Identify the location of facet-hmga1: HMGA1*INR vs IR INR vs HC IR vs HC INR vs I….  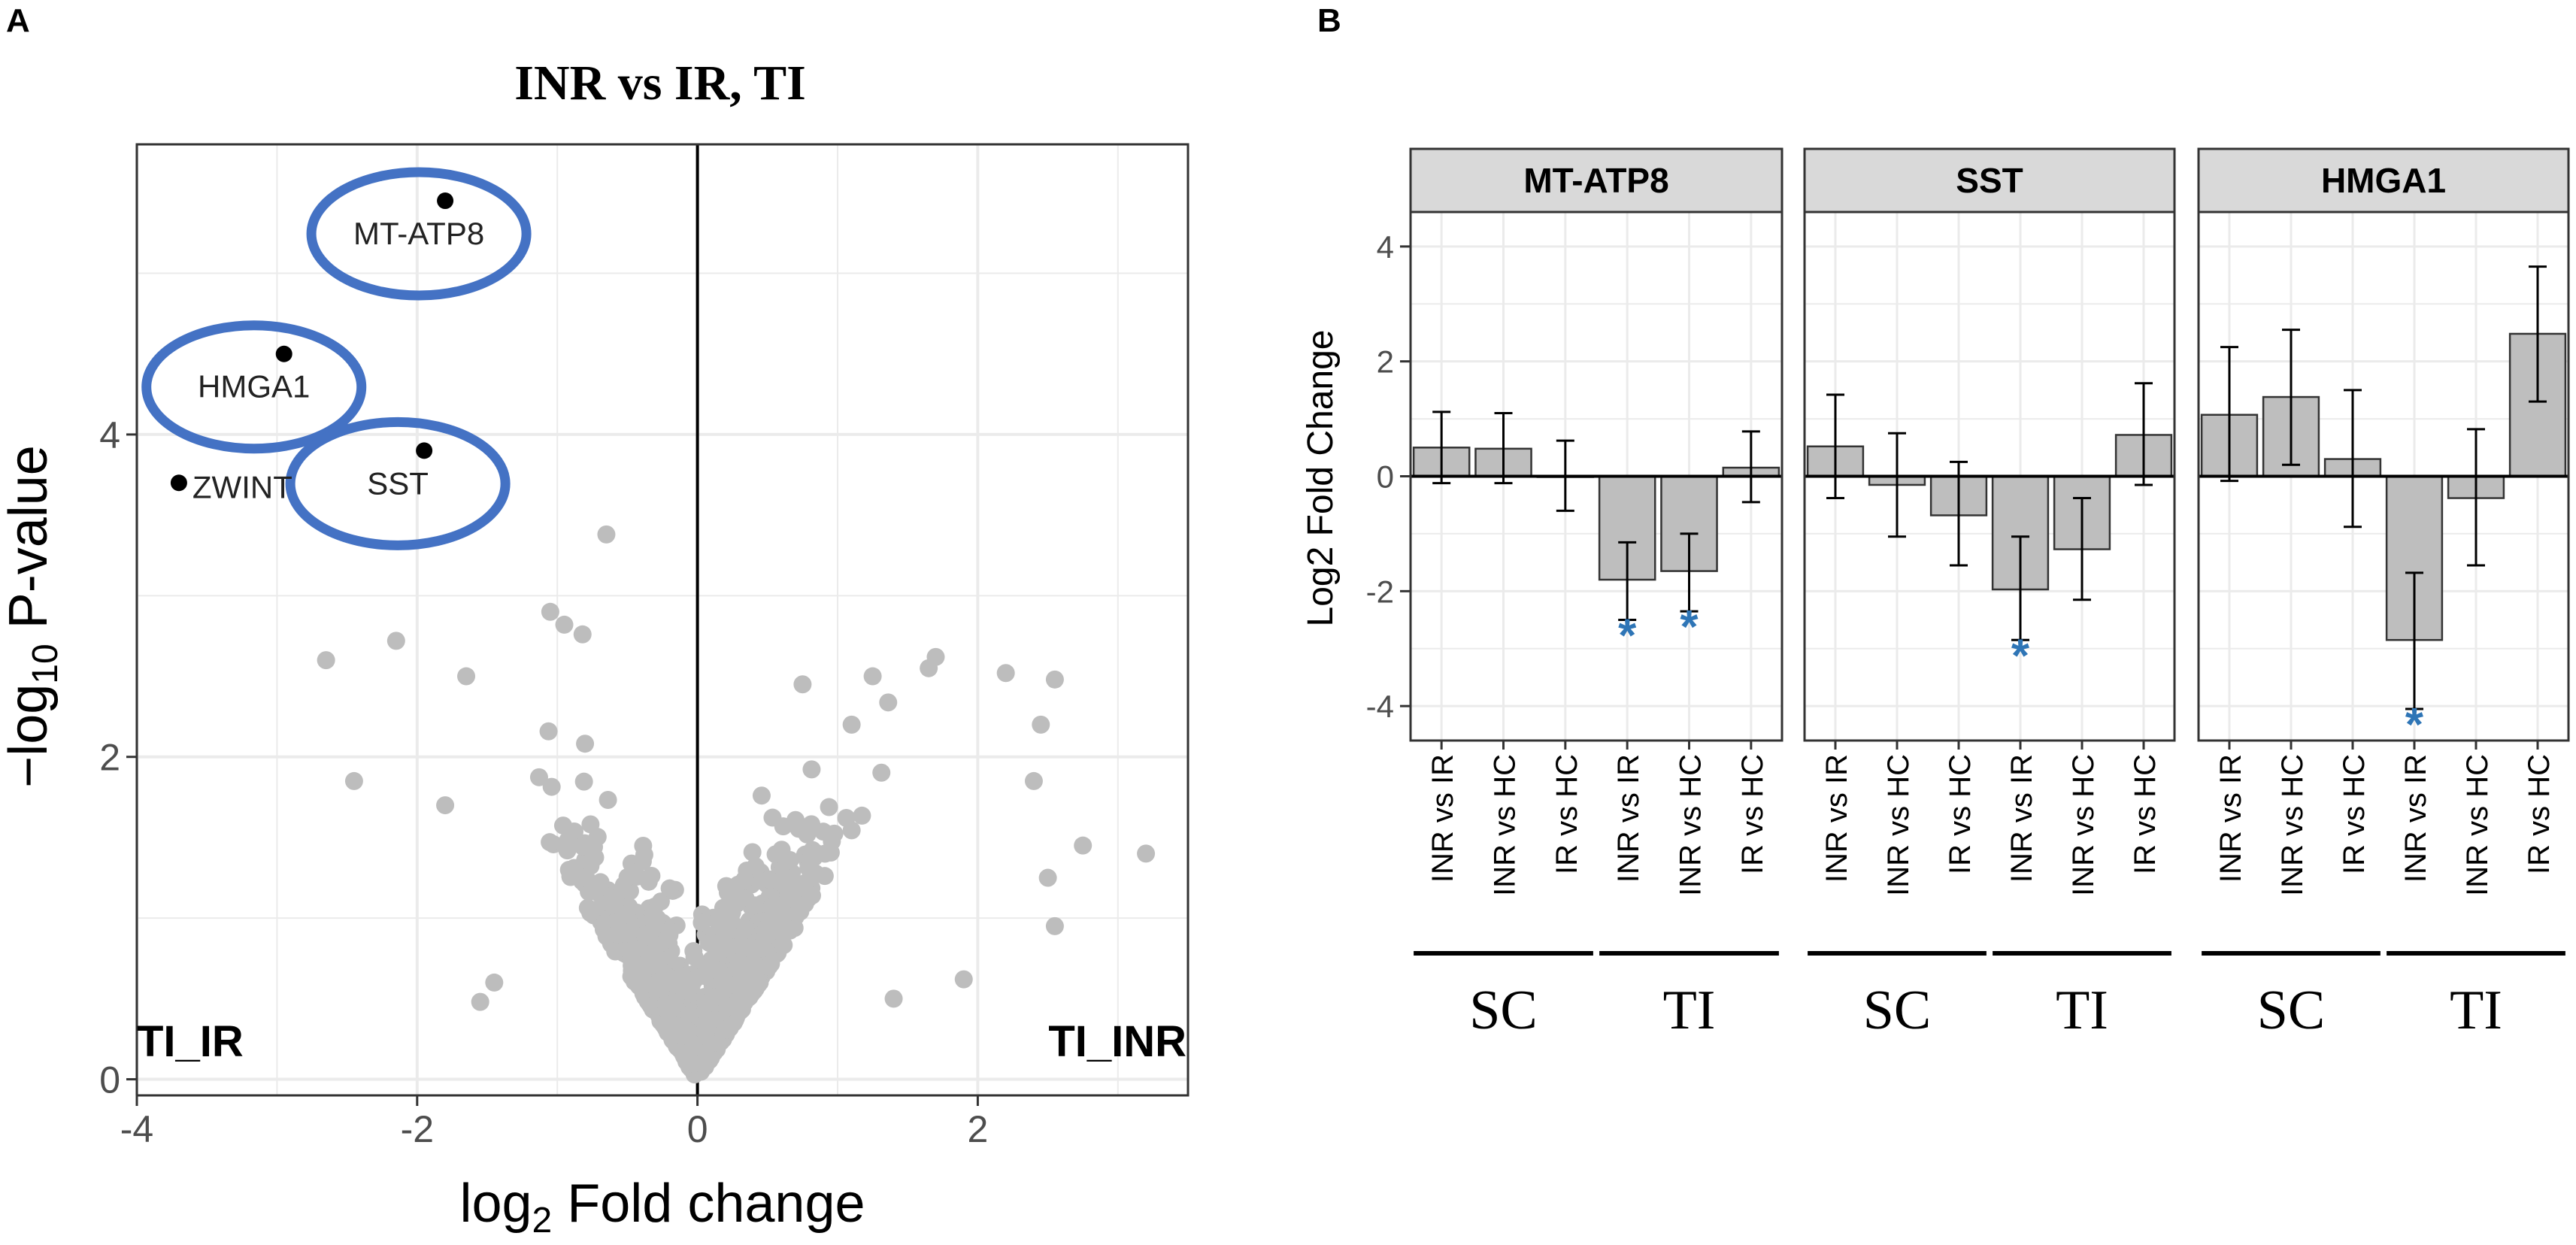
(2383, 594).